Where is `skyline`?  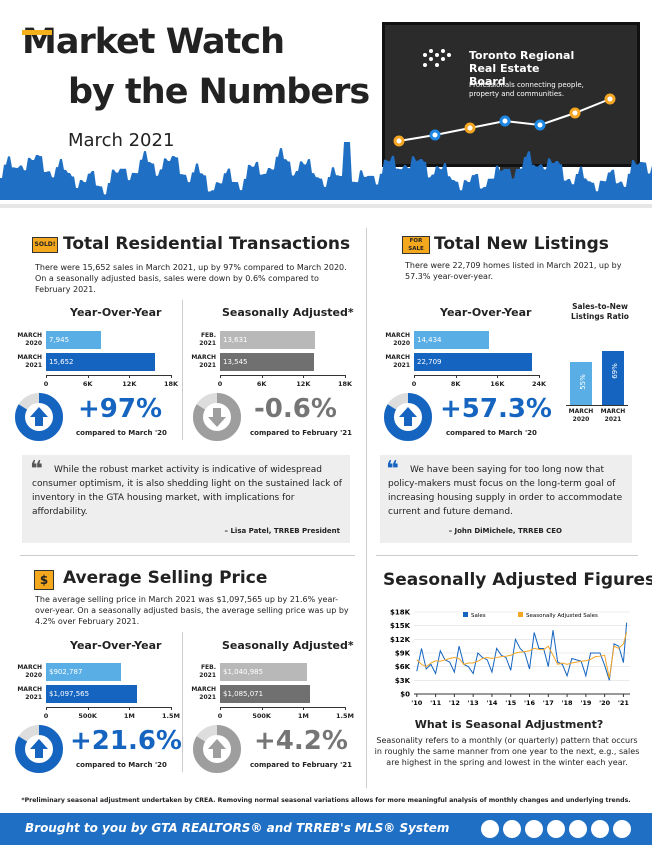 skyline is located at coordinates (326, 171).